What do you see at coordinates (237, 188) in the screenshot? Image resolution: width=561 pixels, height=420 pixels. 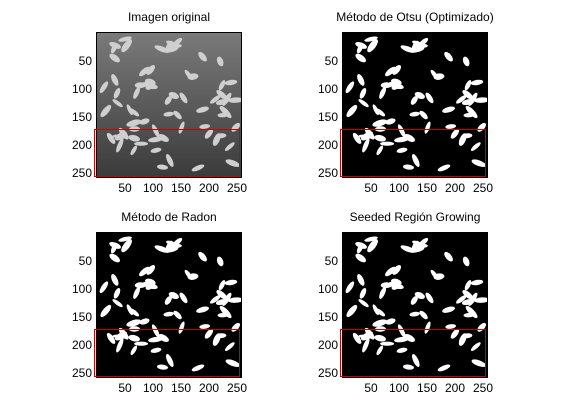 I see `xtick-label: 250` at bounding box center [237, 188].